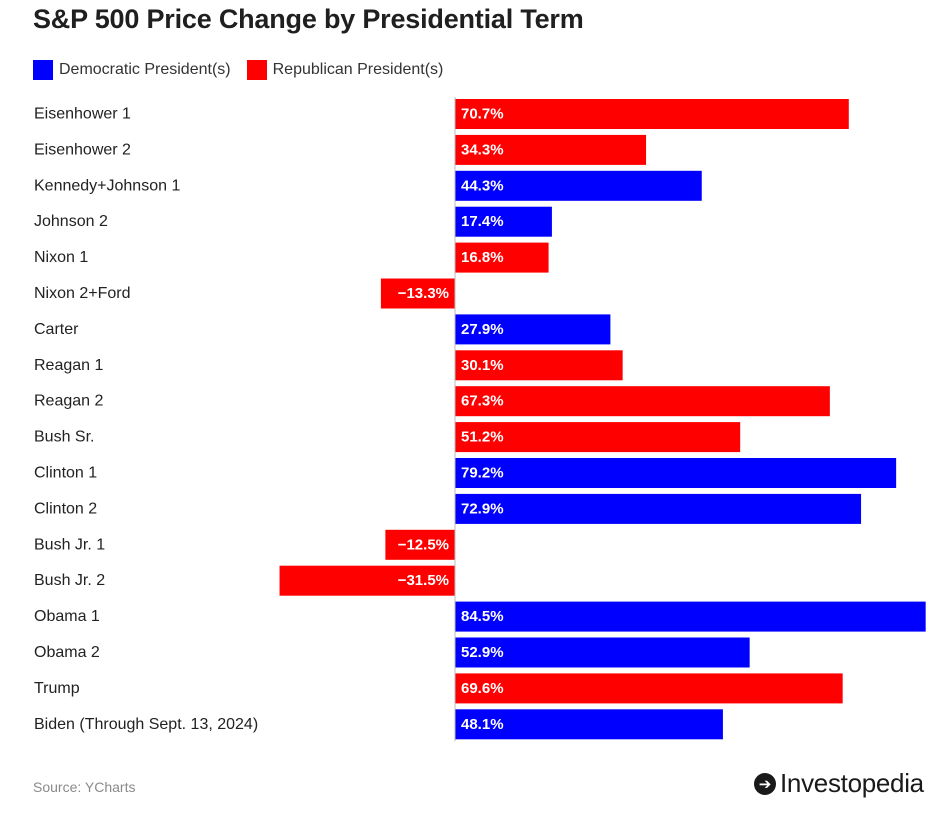  Describe the element at coordinates (56, 329) in the screenshot. I see `category-label: Carter` at that location.